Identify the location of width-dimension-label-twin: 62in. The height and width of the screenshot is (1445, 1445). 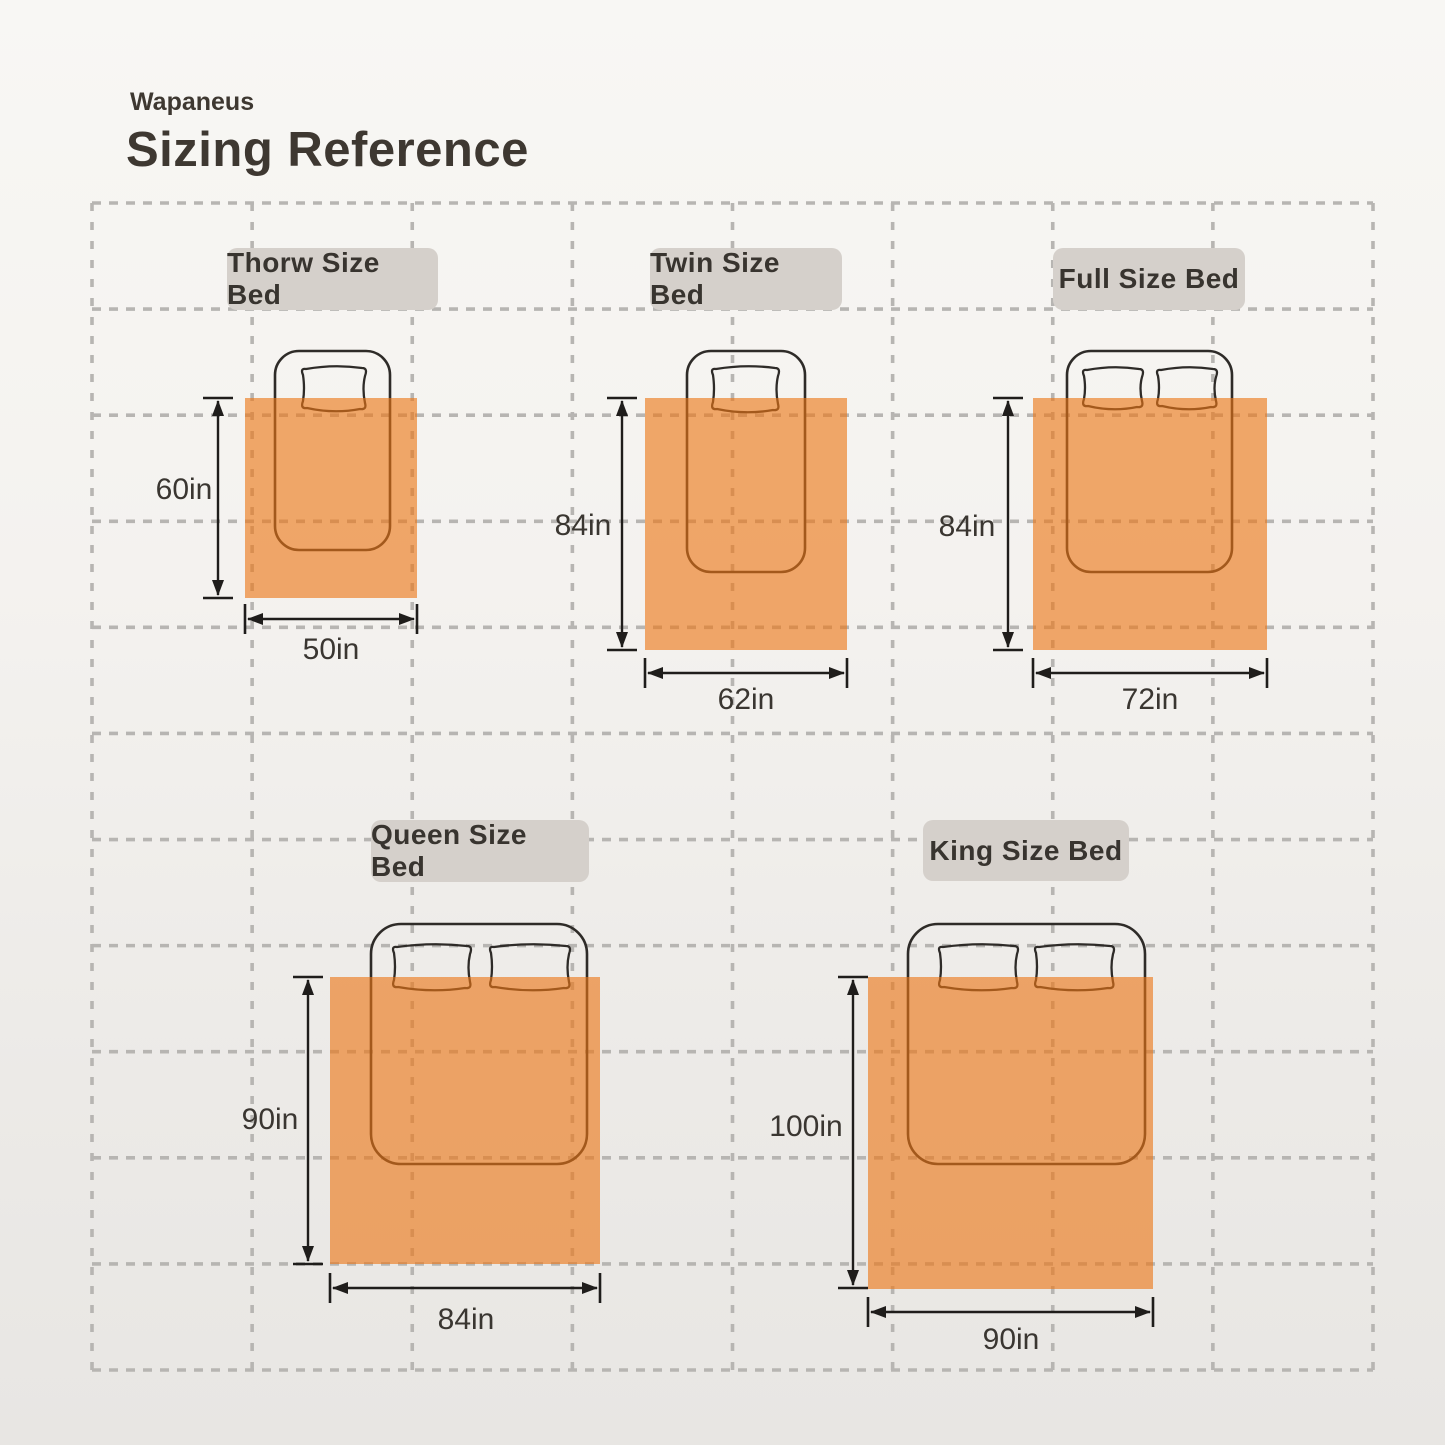
(746, 699).